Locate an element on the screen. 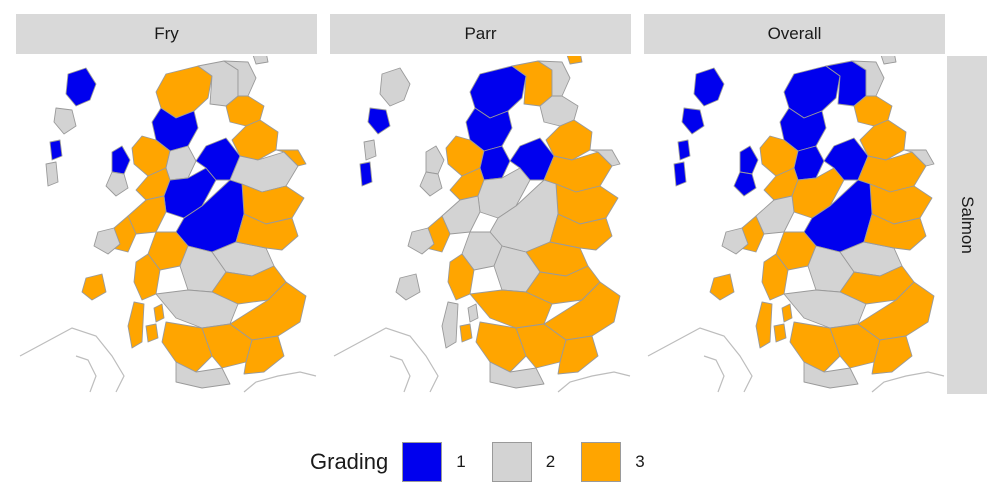 The width and height of the screenshot is (1000, 500). facet-strip-overall: Overall is located at coordinates (794, 34).